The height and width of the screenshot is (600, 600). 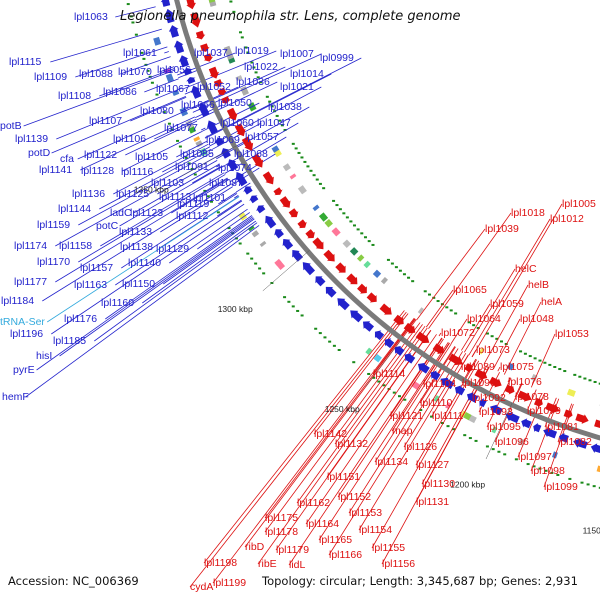 What do you see at coordinates (91, 17) in the screenshot?
I see `gene-label-lpl1063: lpl1063` at bounding box center [91, 17].